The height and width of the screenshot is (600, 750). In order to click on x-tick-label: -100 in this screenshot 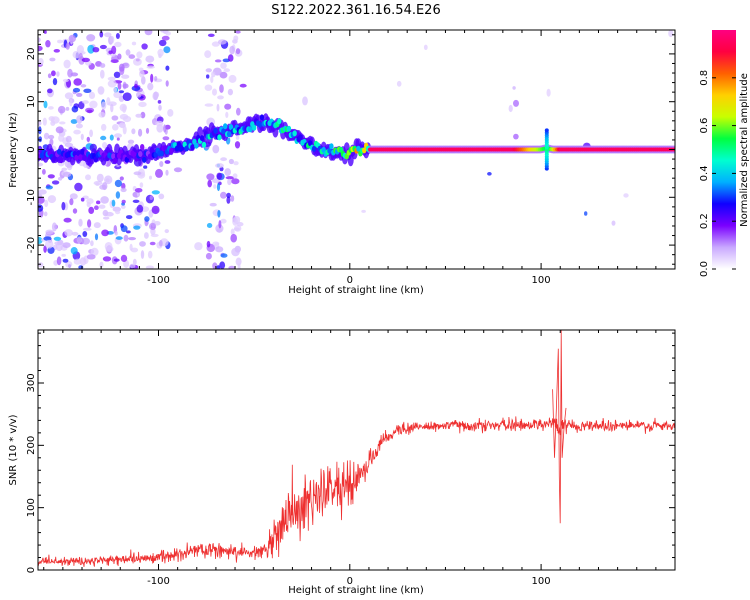, I will do `click(158, 280)`.